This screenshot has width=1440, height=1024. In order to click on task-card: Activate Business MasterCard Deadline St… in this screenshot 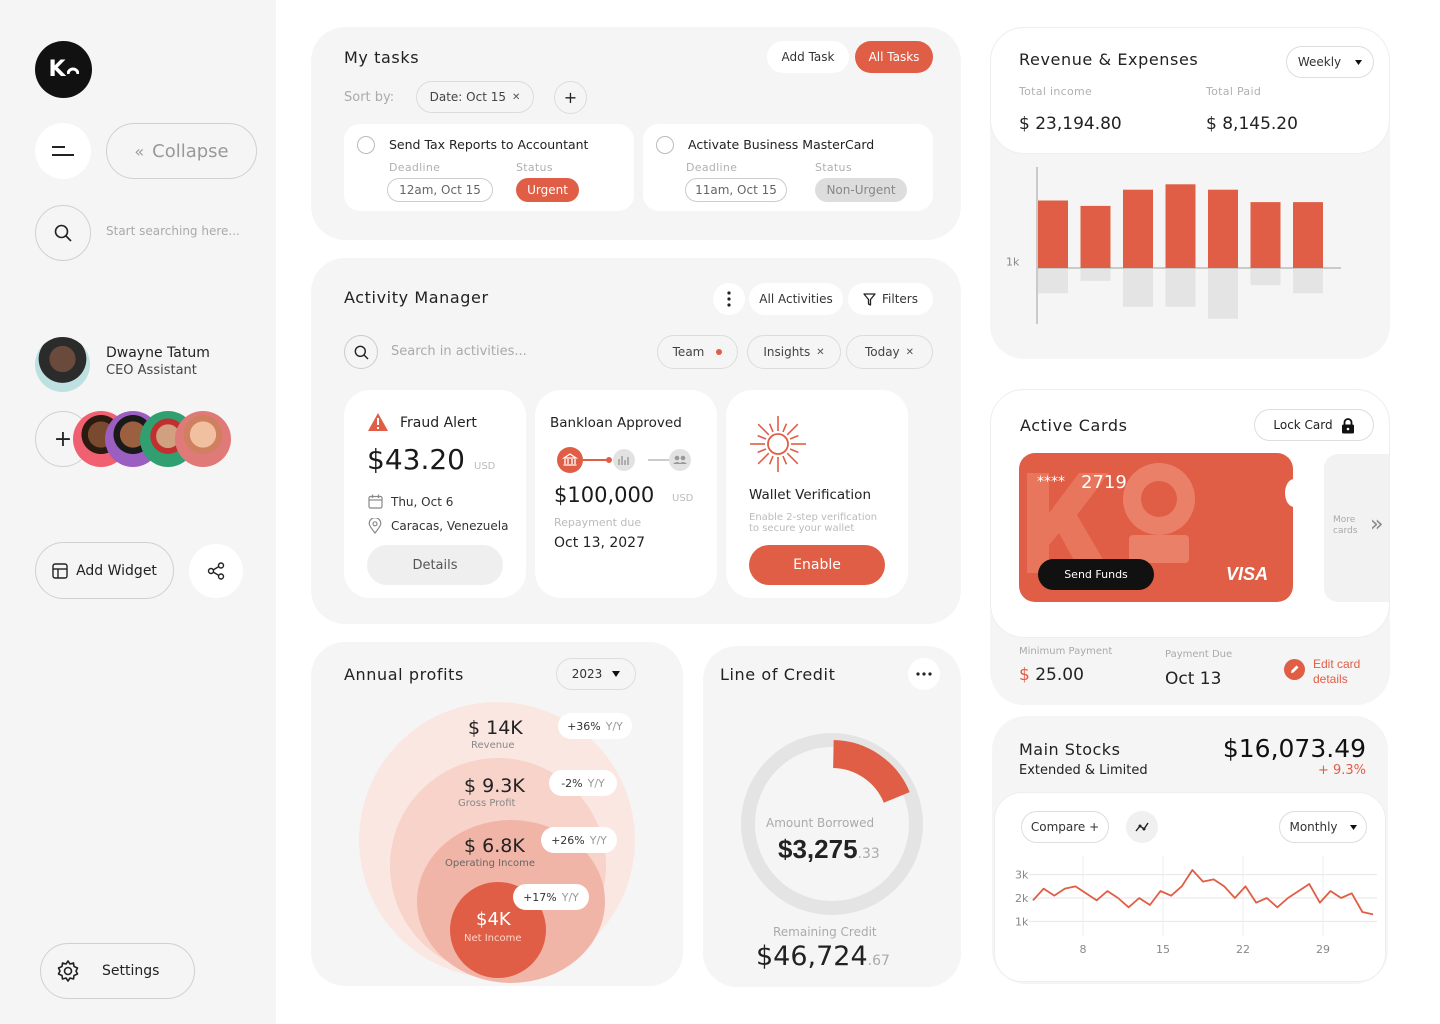, I will do `click(788, 167)`.